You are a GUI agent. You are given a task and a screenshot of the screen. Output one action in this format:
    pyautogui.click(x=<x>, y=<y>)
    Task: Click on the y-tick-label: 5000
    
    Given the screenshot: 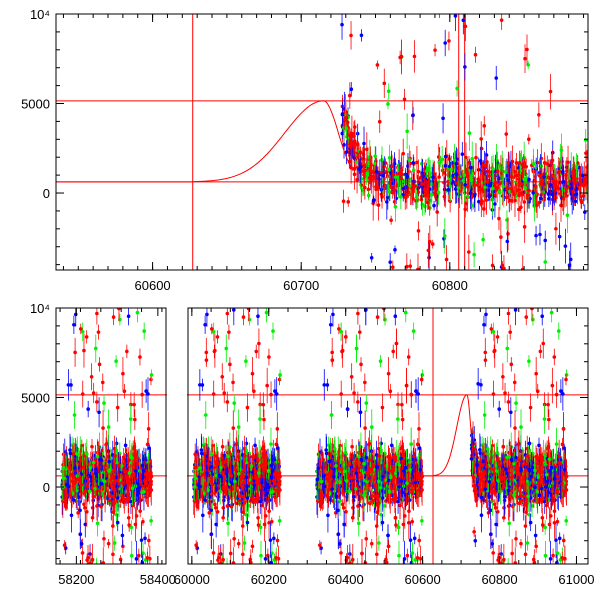 What is the action you would take?
    pyautogui.click(x=35, y=104)
    